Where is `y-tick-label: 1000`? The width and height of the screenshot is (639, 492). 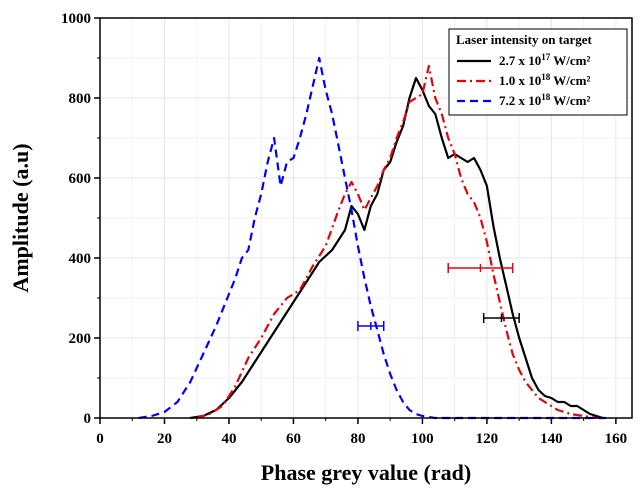 y-tick-label: 1000 is located at coordinates (76, 19).